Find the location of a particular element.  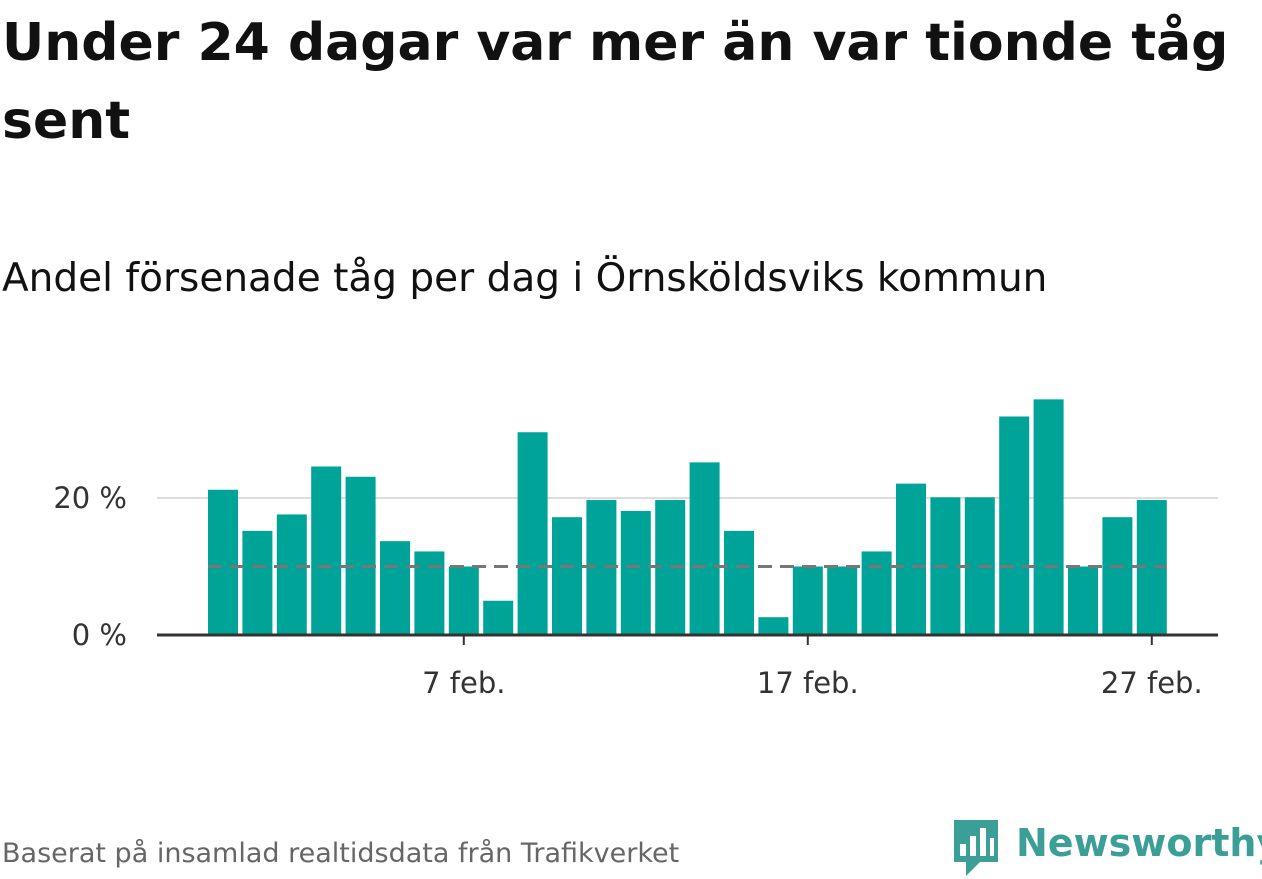

y-tick-label: 0 % is located at coordinates (99, 635).